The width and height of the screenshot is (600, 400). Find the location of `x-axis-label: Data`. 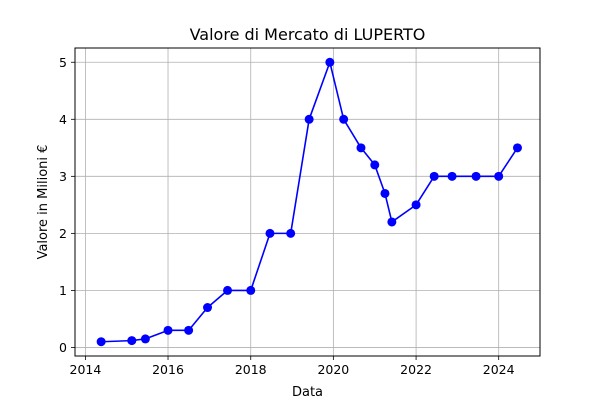

x-axis-label: Data is located at coordinates (307, 392).